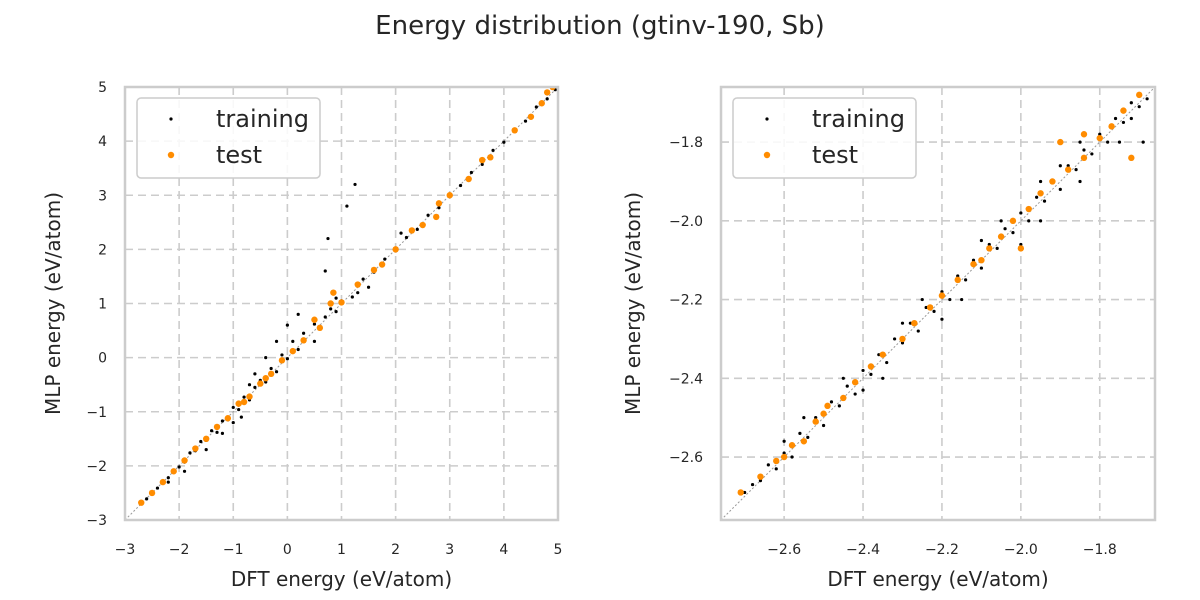  I want to click on x-tick-label: 5, so click(558, 550).